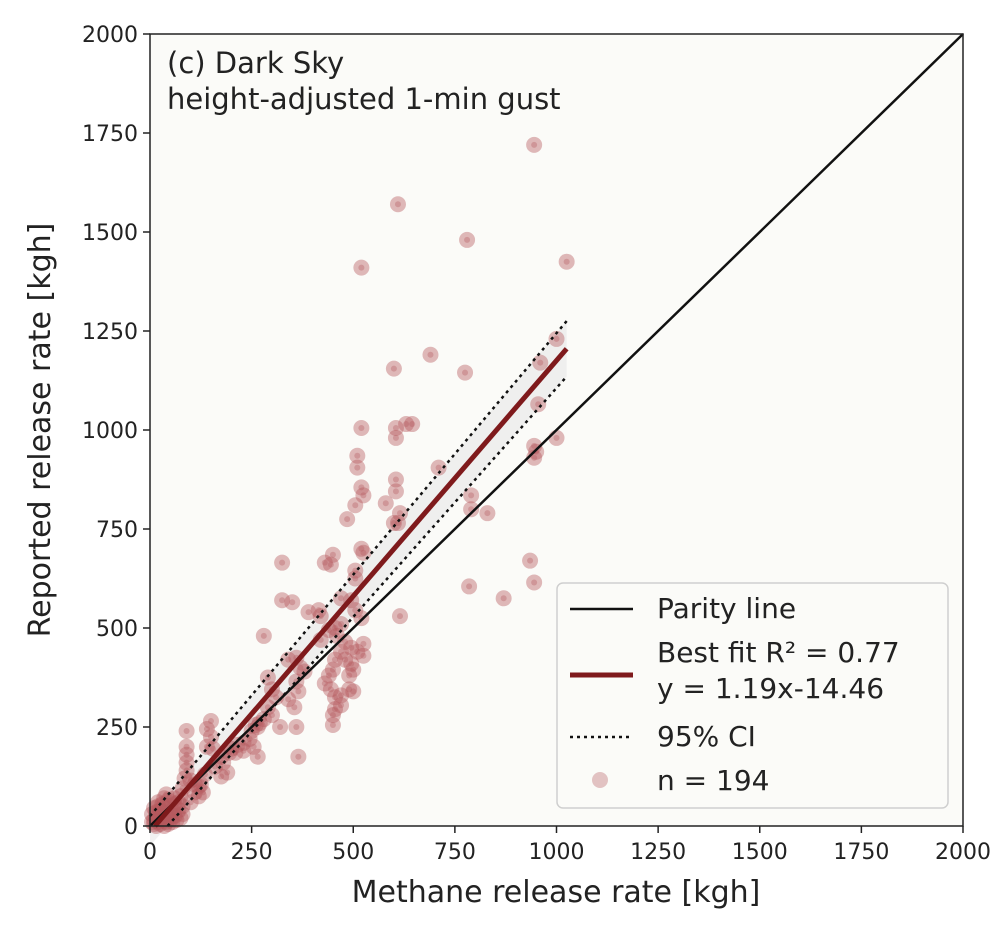  Describe the element at coordinates (600, 780) in the screenshot. I see `legend-point-swatch` at that location.